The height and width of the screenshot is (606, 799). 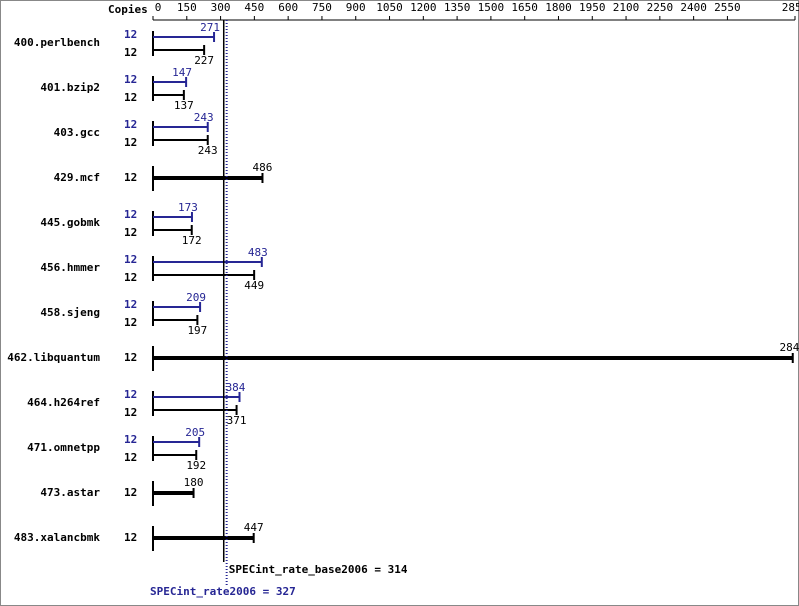 I want to click on value-label: 180, so click(x=194, y=482).